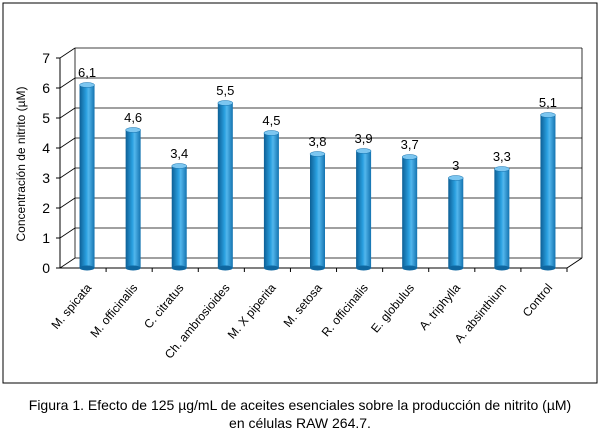 Image resolution: width=600 pixels, height=436 pixels. I want to click on data-label: 3,3, so click(502, 156).